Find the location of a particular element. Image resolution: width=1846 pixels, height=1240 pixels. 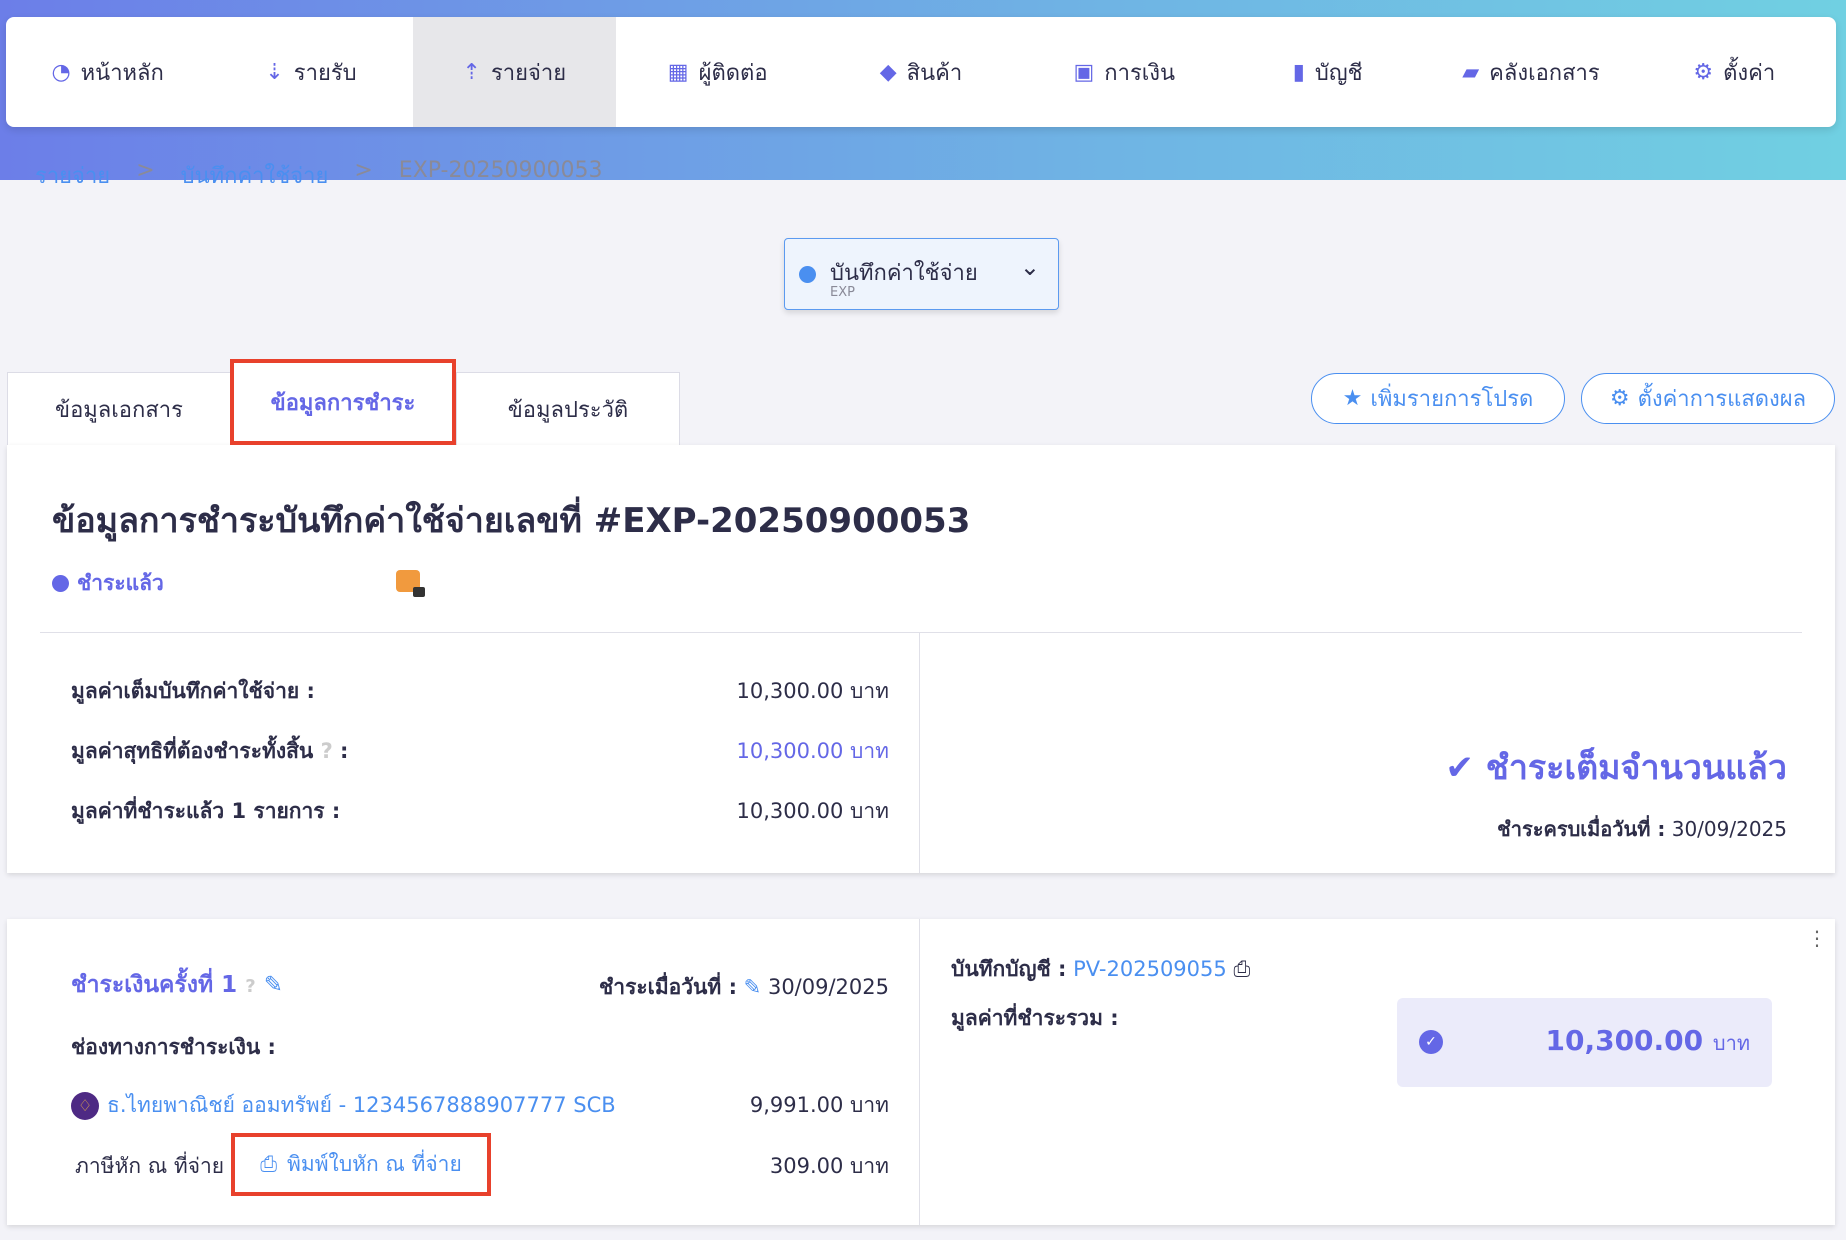

payment-title: ชำระเงินครั้งที่ 1 ? ✎ is located at coordinates (177, 985).